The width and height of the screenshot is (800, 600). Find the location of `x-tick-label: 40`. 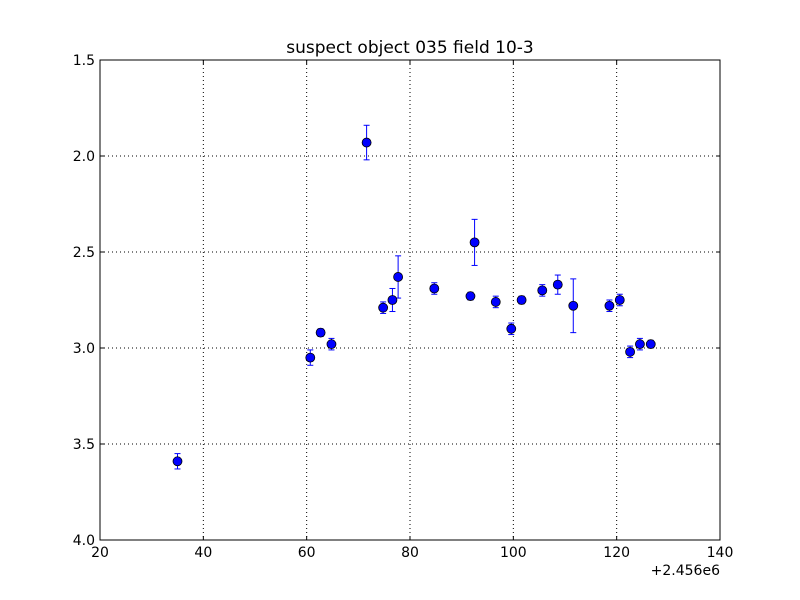

x-tick-label: 40 is located at coordinates (203, 553).